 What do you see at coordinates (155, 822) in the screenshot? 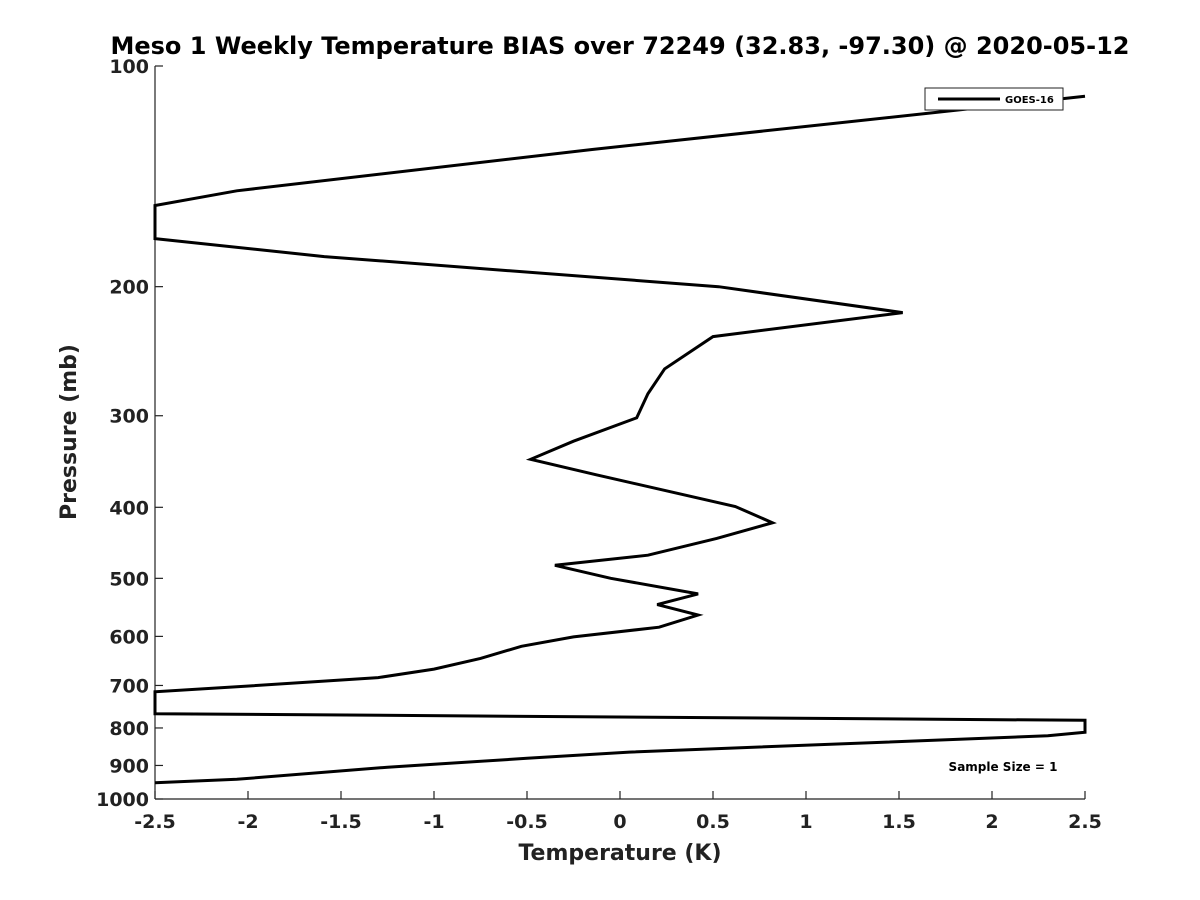
I see `x-tick-label: -2.5` at bounding box center [155, 822].